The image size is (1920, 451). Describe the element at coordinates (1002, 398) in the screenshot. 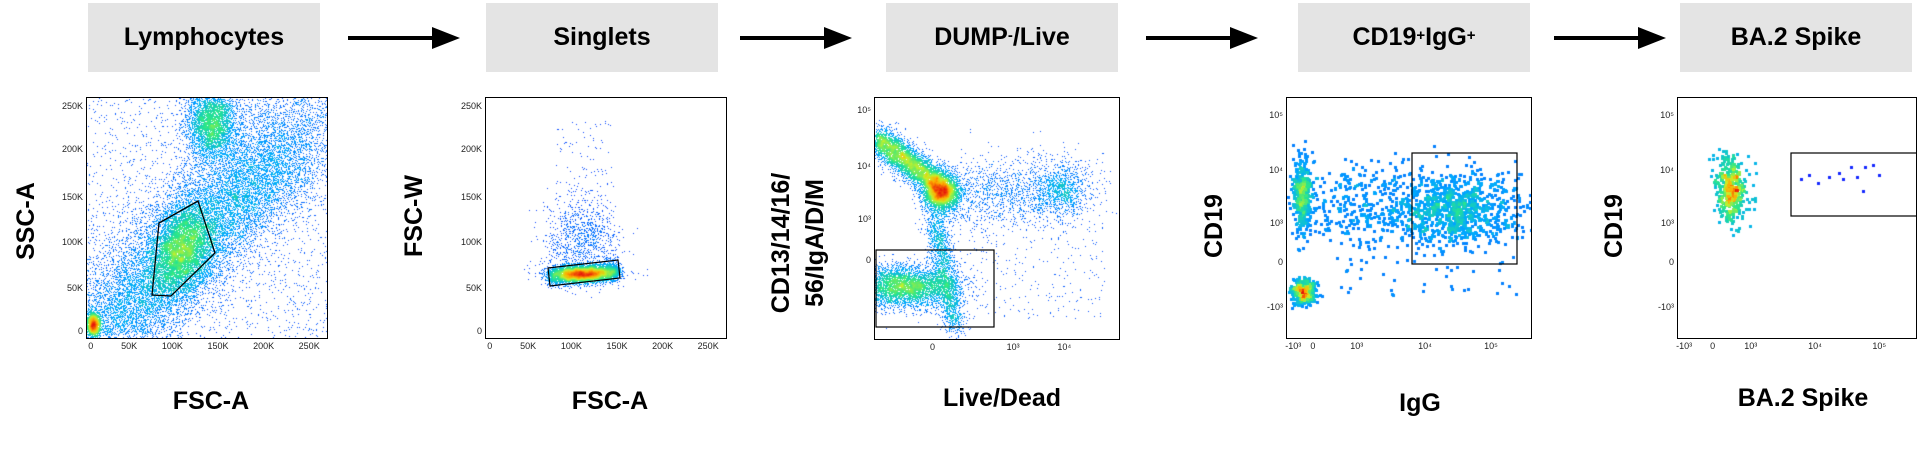

I see `x-axis-label: Live/Dead` at that location.